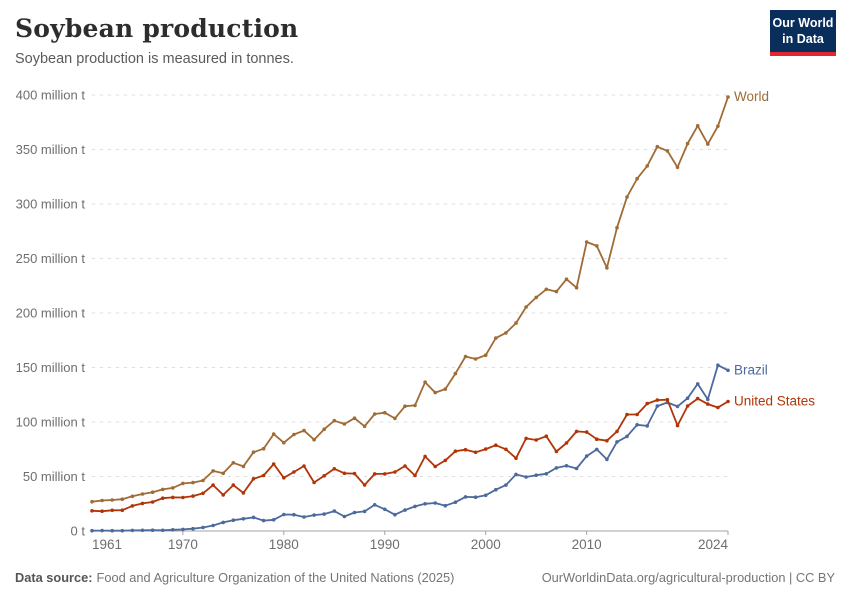 This screenshot has width=850, height=600. I want to click on owid-logo: Our World in Data, so click(803, 33).